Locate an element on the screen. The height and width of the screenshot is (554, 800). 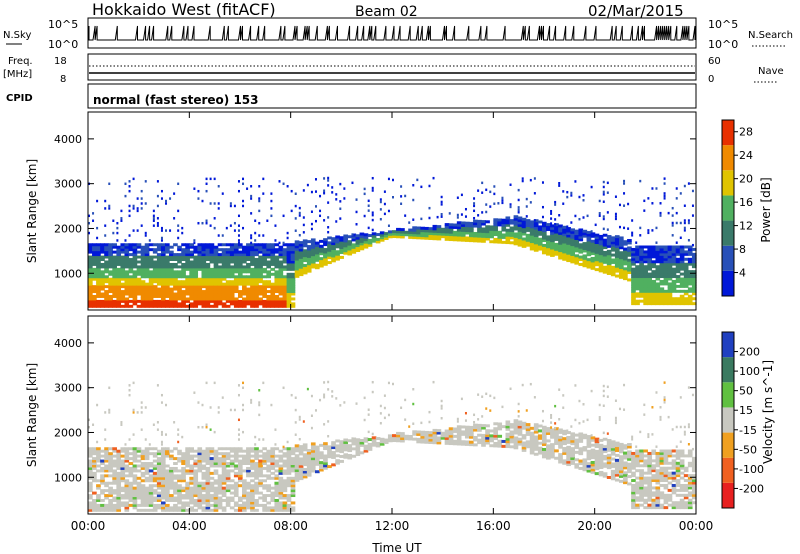
velocity-colorbar-frame is located at coordinates (728, 420).